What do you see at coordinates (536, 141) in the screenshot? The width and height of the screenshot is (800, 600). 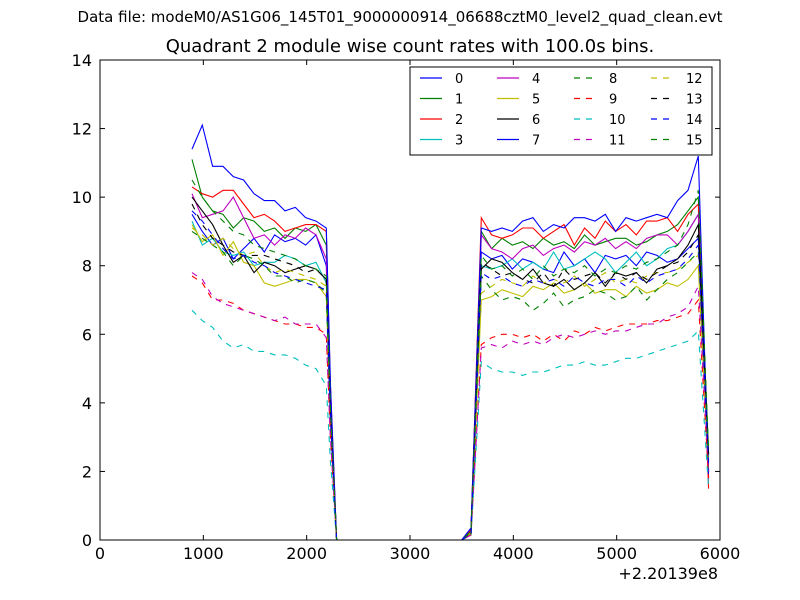 I see `legend-label-7: 7` at bounding box center [536, 141].